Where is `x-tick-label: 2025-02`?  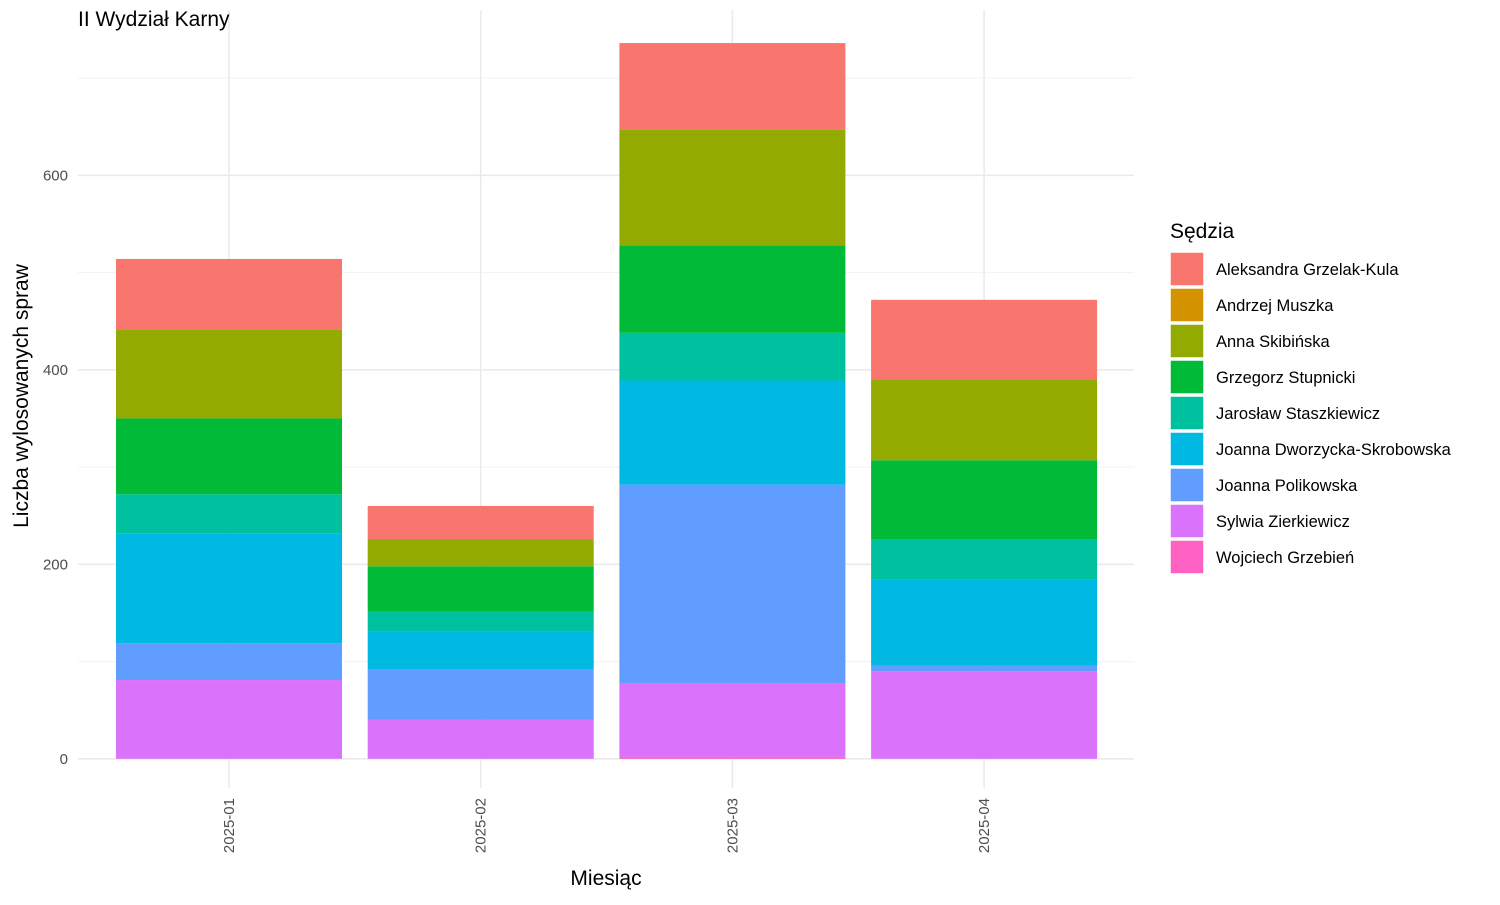
x-tick-label: 2025-02 is located at coordinates (481, 825).